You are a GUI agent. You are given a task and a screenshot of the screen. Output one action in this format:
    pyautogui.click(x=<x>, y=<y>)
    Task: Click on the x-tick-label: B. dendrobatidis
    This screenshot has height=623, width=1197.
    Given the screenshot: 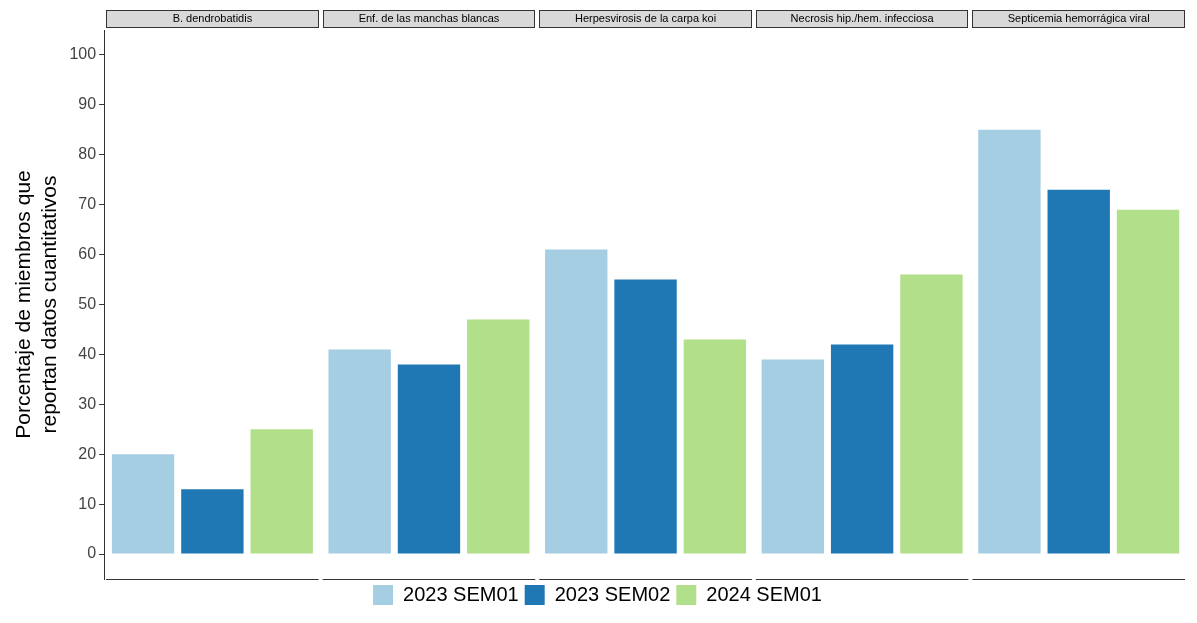 What is the action you would take?
    pyautogui.click(x=212, y=18)
    